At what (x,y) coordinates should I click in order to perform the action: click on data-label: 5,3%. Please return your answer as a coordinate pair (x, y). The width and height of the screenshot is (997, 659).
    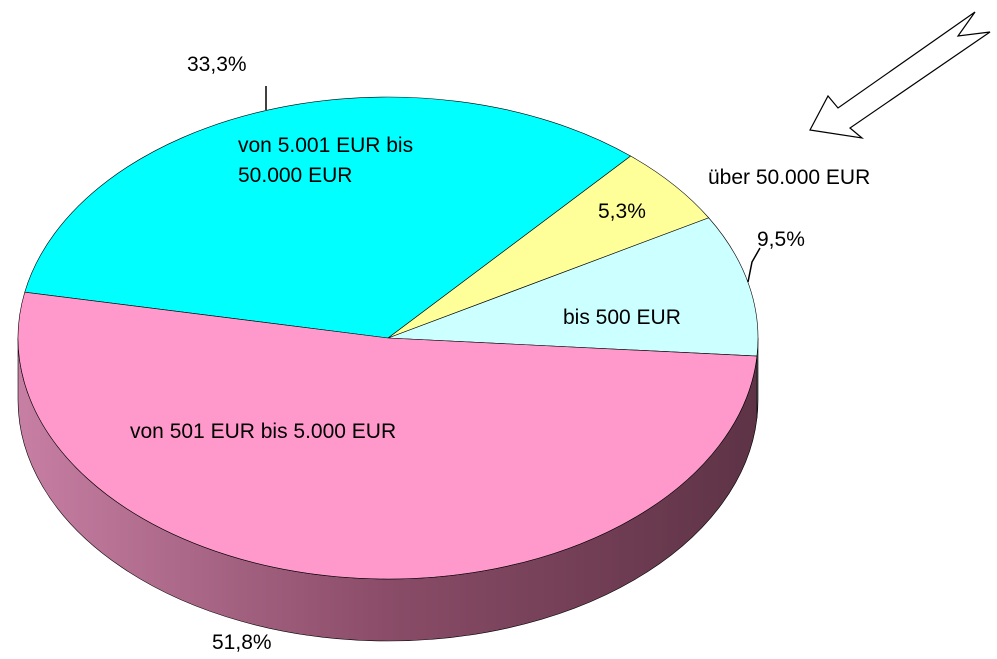
    Looking at the image, I should click on (622, 211).